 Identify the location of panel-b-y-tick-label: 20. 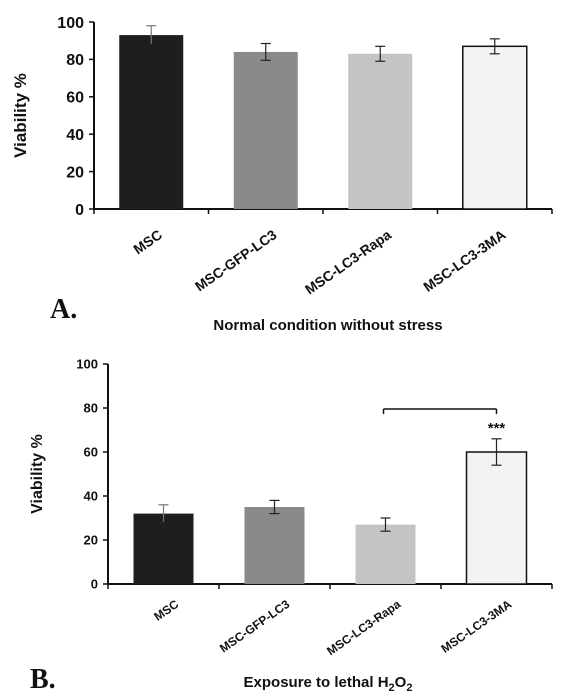
(91, 540).